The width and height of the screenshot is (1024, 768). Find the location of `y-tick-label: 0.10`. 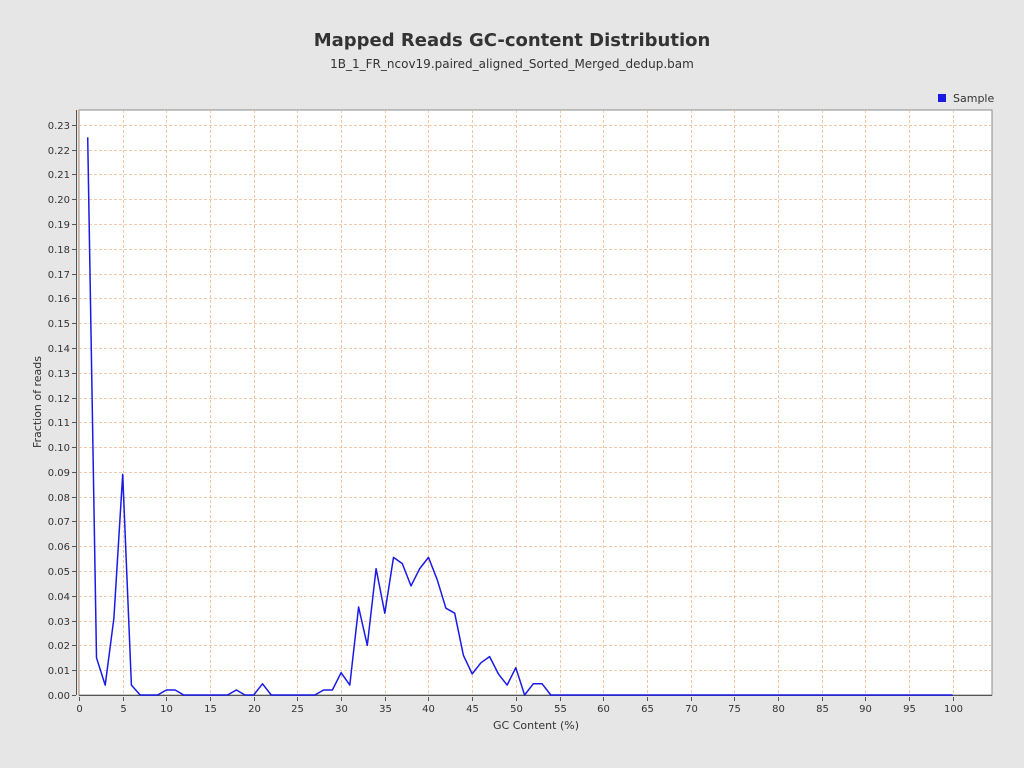

y-tick-label: 0.10 is located at coordinates (59, 448).